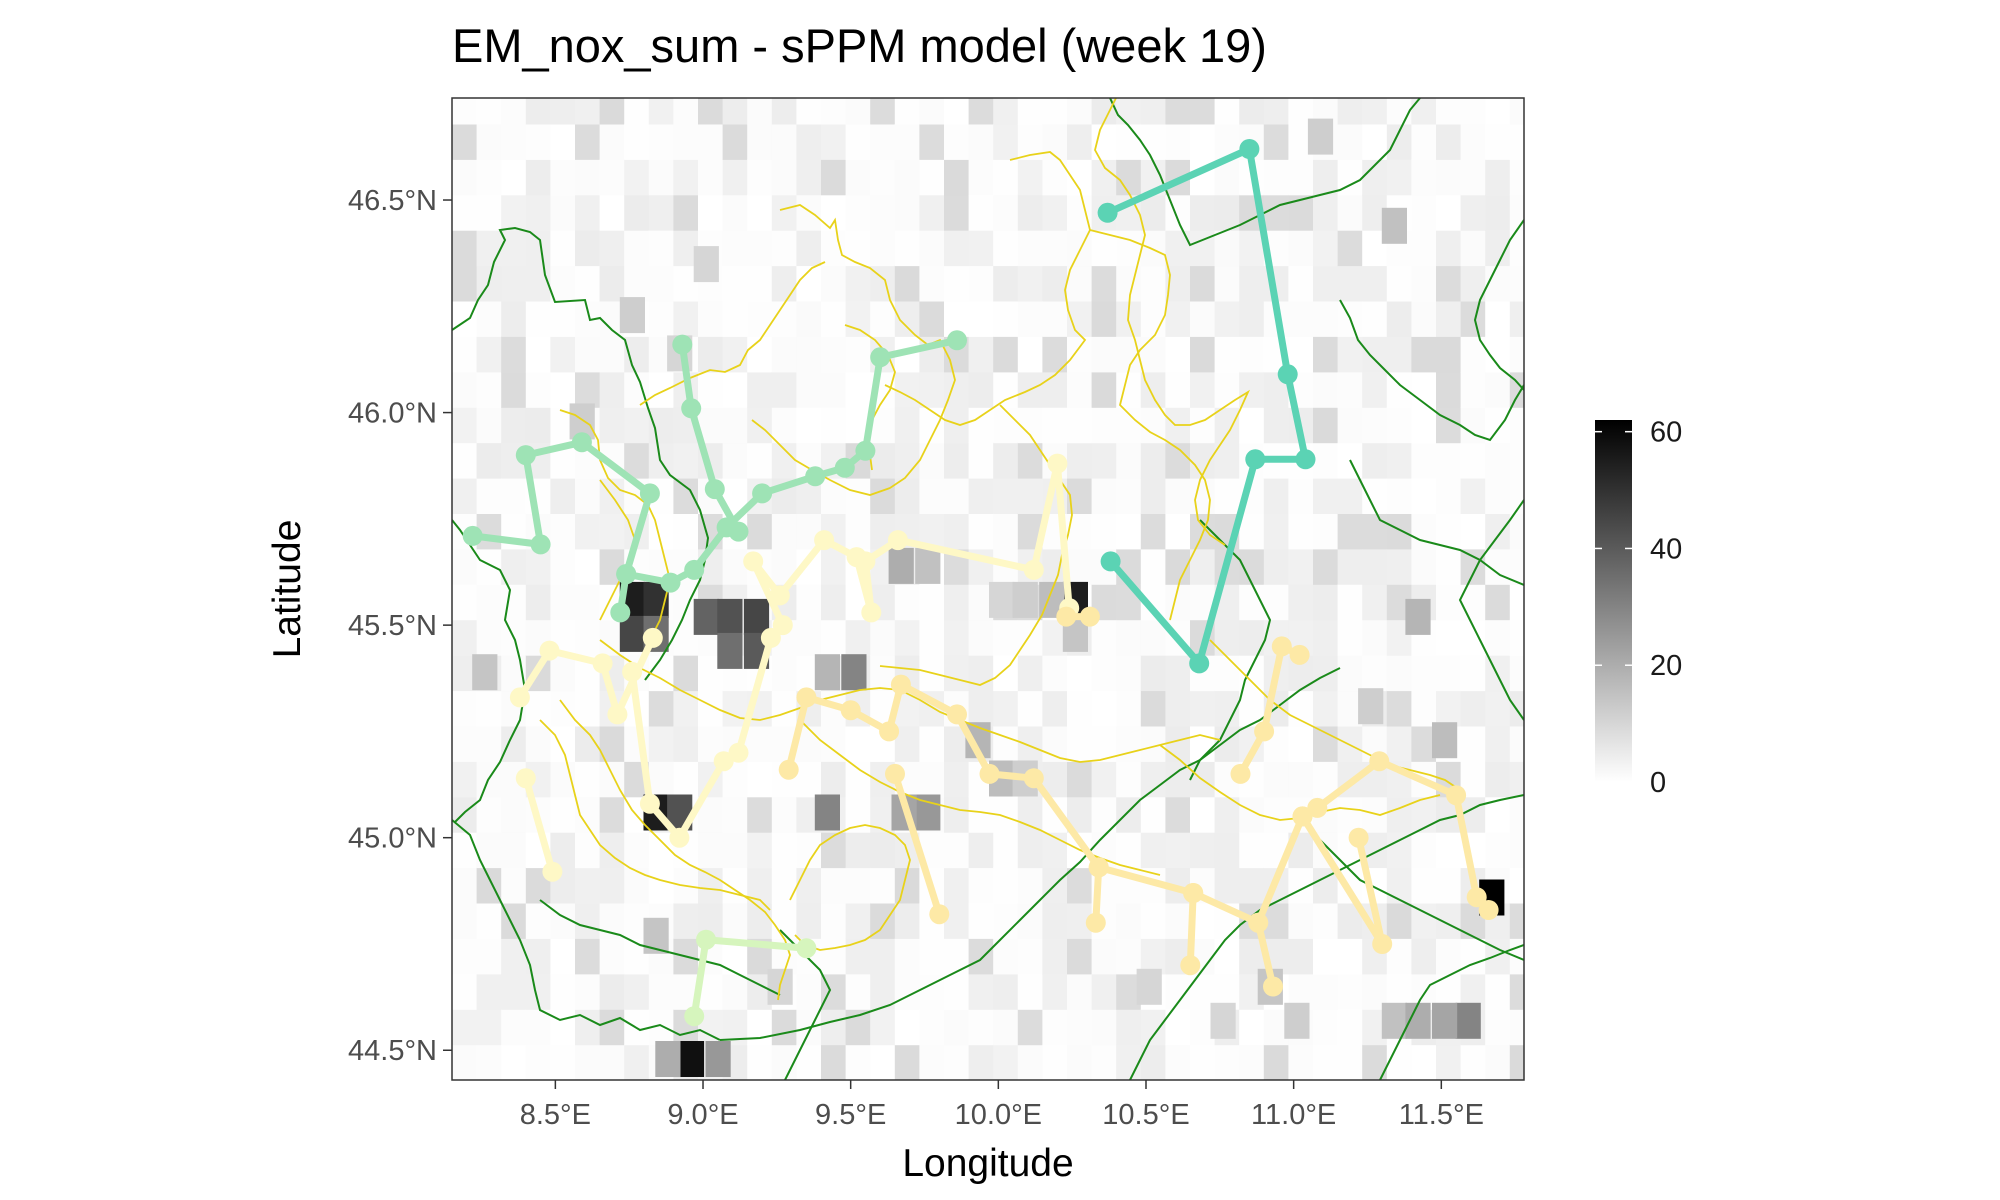 Image resolution: width=2000 pixels, height=1200 pixels. I want to click on x-tick-label: 10.0°E, so click(998, 1115).